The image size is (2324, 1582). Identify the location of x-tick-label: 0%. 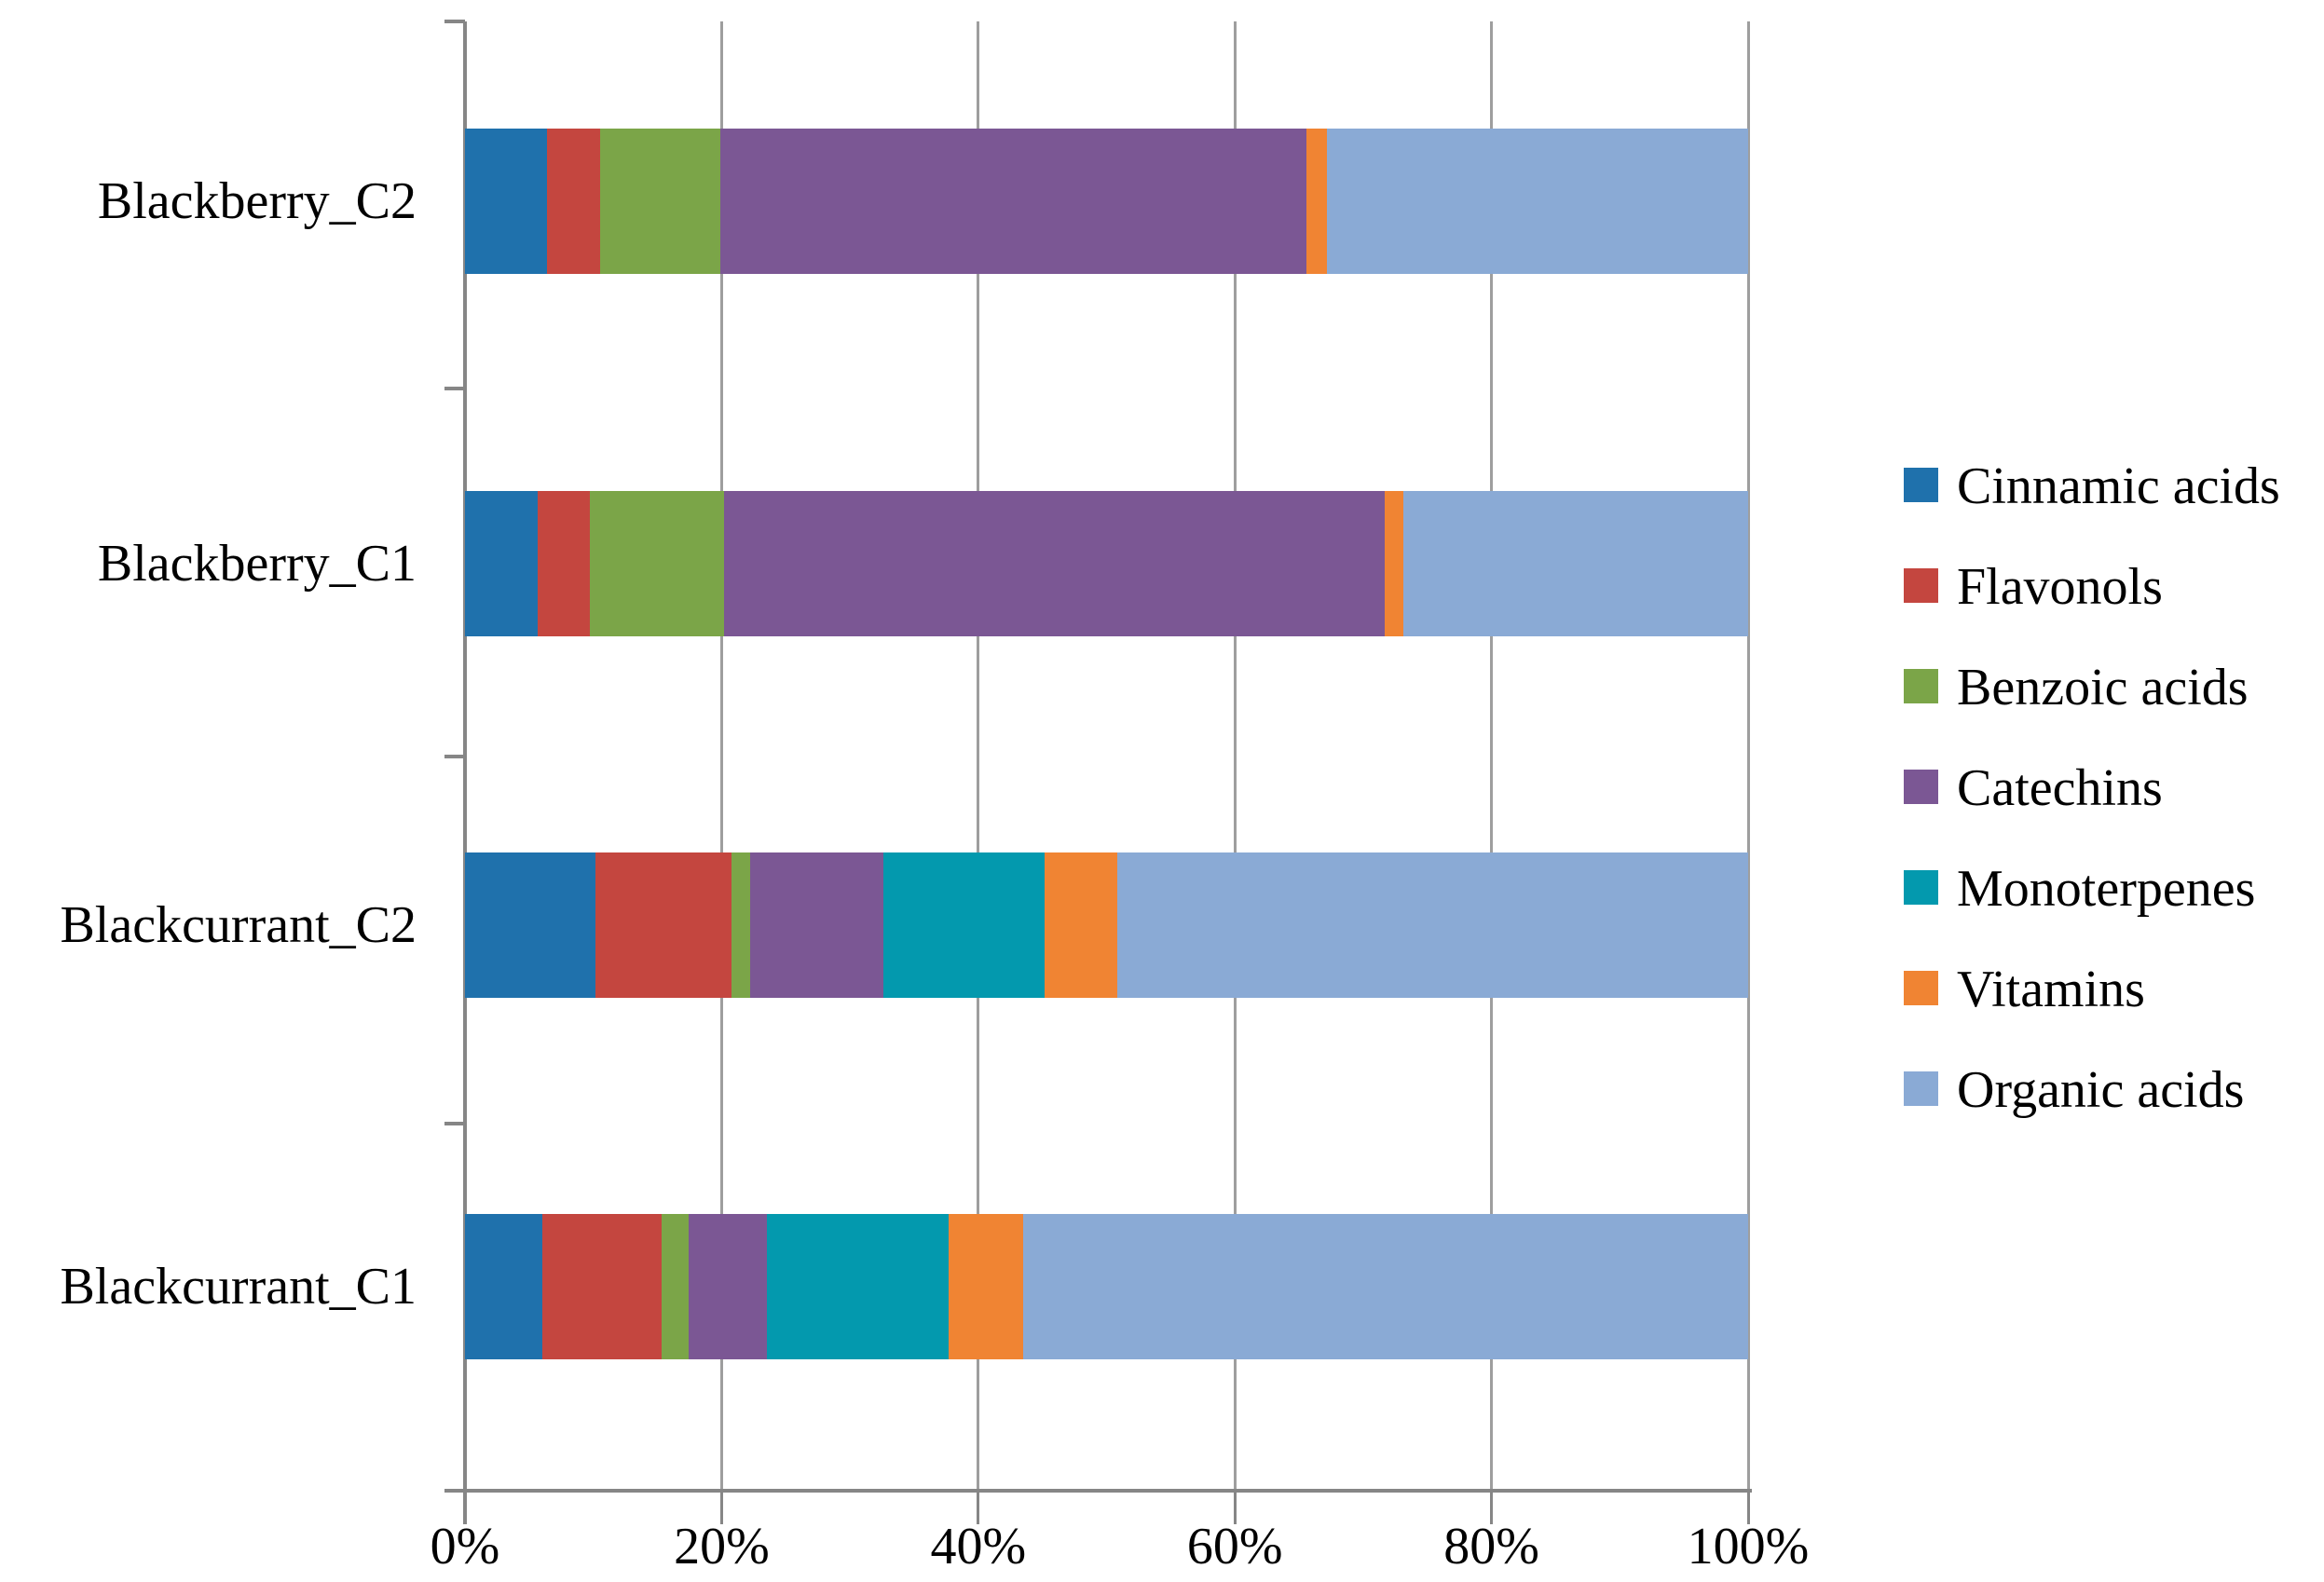
(465, 1546).